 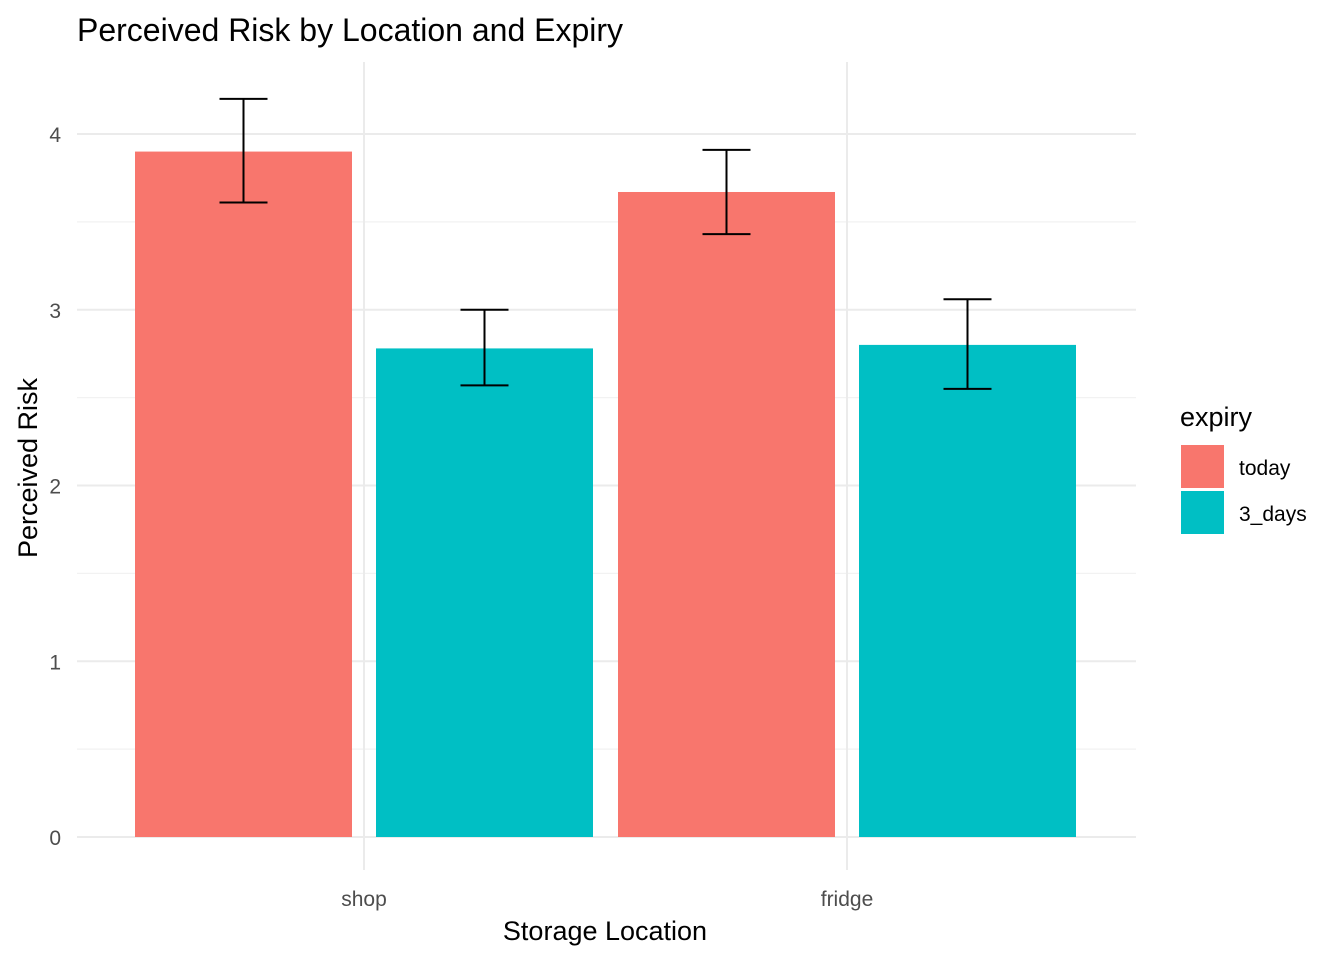 What do you see at coordinates (28, 467) in the screenshot?
I see `y-axis-title: Perceived Risk` at bounding box center [28, 467].